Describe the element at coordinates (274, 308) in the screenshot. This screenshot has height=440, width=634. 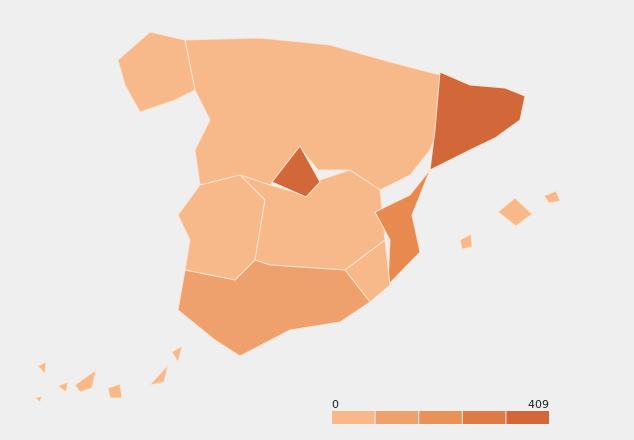
I see `region-andalusia` at that location.